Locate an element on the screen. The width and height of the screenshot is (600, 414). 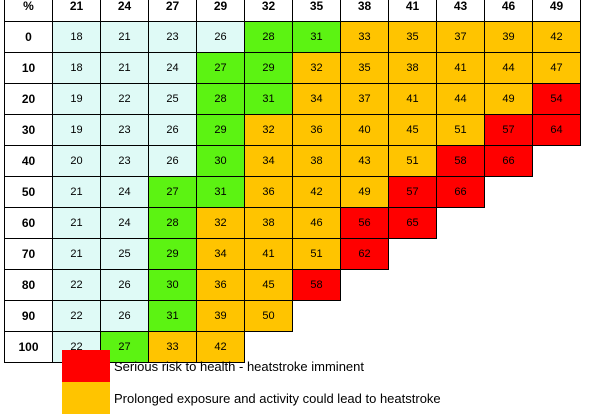
heat-index-cell: 62 is located at coordinates (364, 254).